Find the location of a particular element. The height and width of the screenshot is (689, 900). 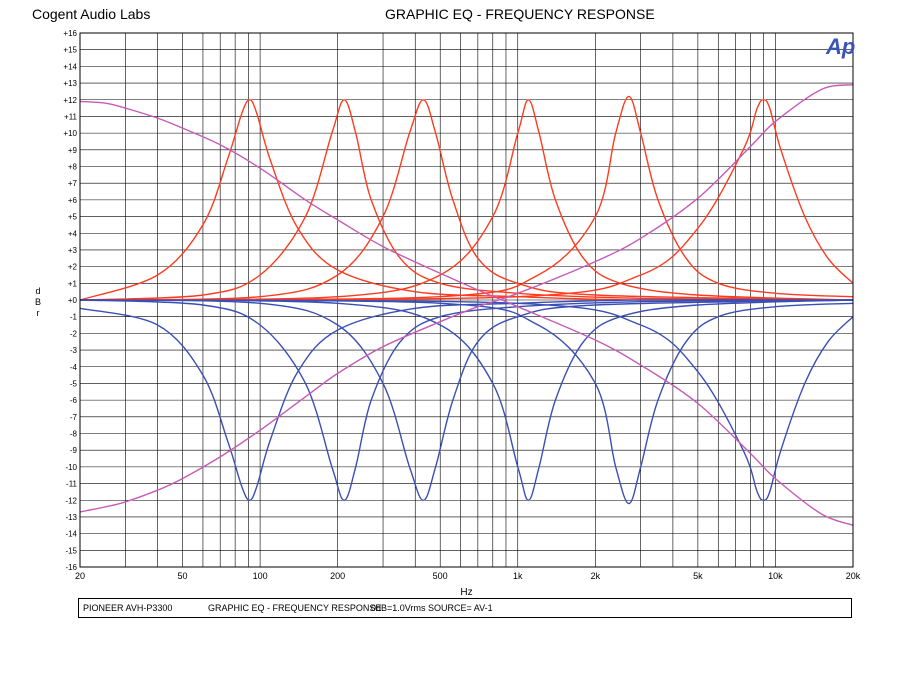

x-tick-label: 500 is located at coordinates (440, 576).